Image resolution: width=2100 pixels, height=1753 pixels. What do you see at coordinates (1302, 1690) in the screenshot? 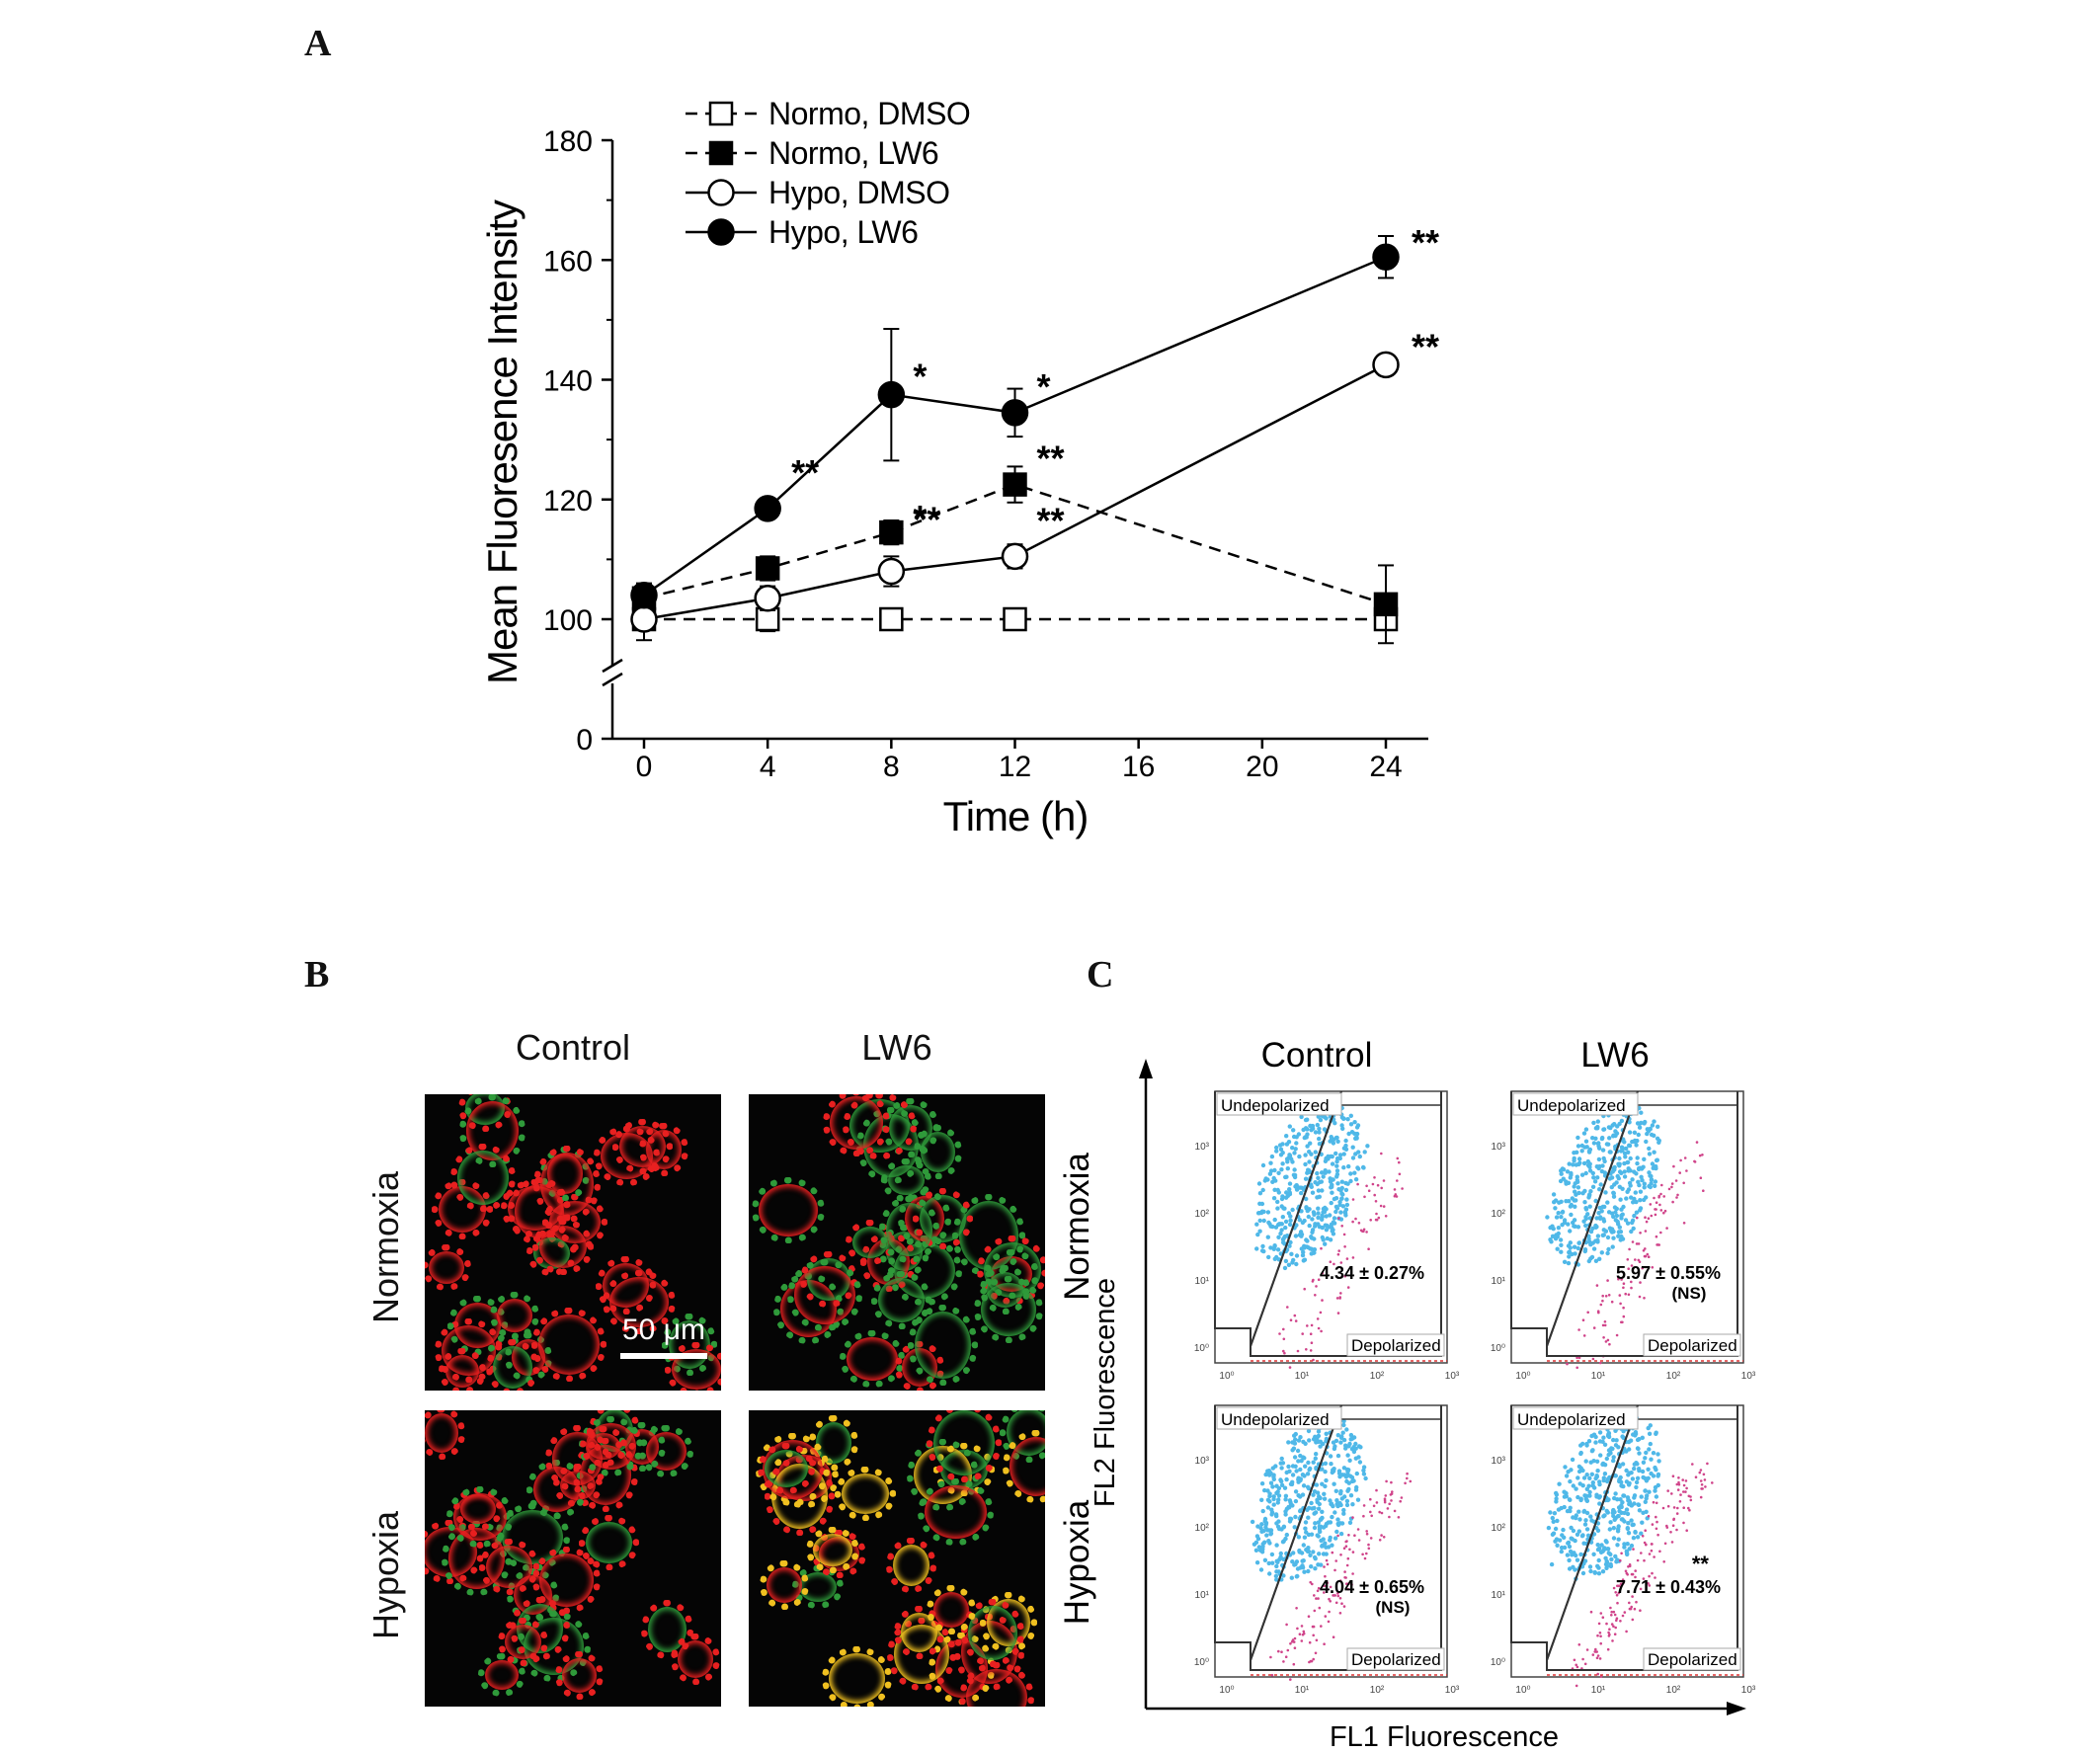
I see `fl1-tick-label: 10¹` at bounding box center [1302, 1690].